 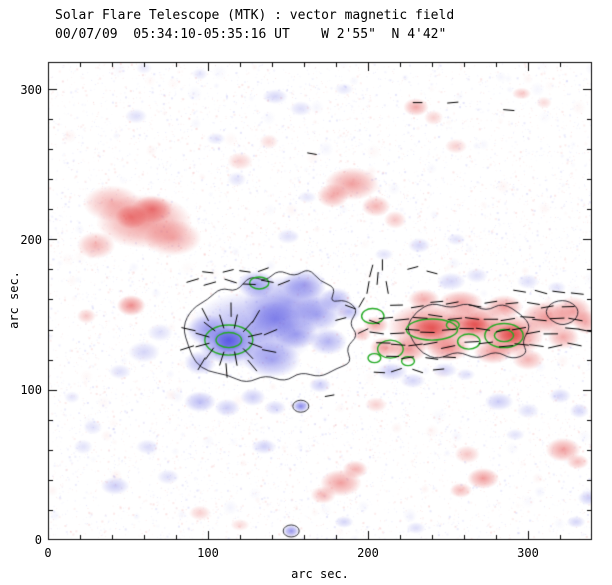 What do you see at coordinates (38, 540) in the screenshot?
I see `y-tick-label-0: 0` at bounding box center [38, 540].